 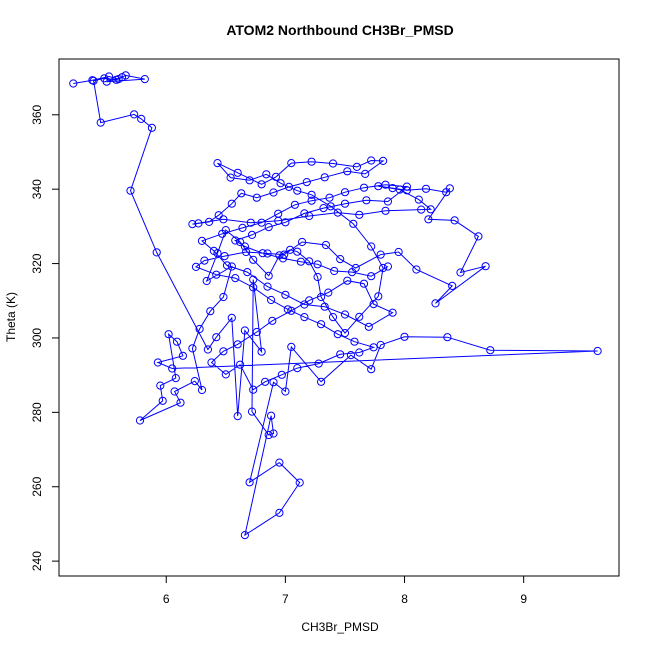 I want to click on x-axis: 6 7 8 9, so click(x=345, y=590).